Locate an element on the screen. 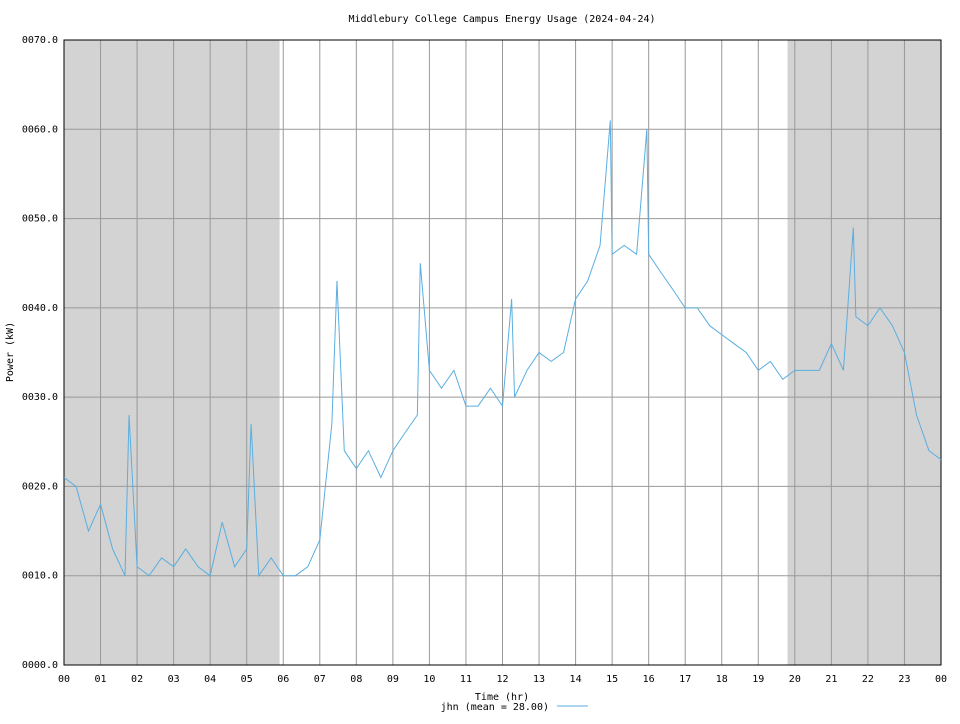 This screenshot has height=724, width=960. legend-label: jhn (mean = 28.00) is located at coordinates (495, 707).